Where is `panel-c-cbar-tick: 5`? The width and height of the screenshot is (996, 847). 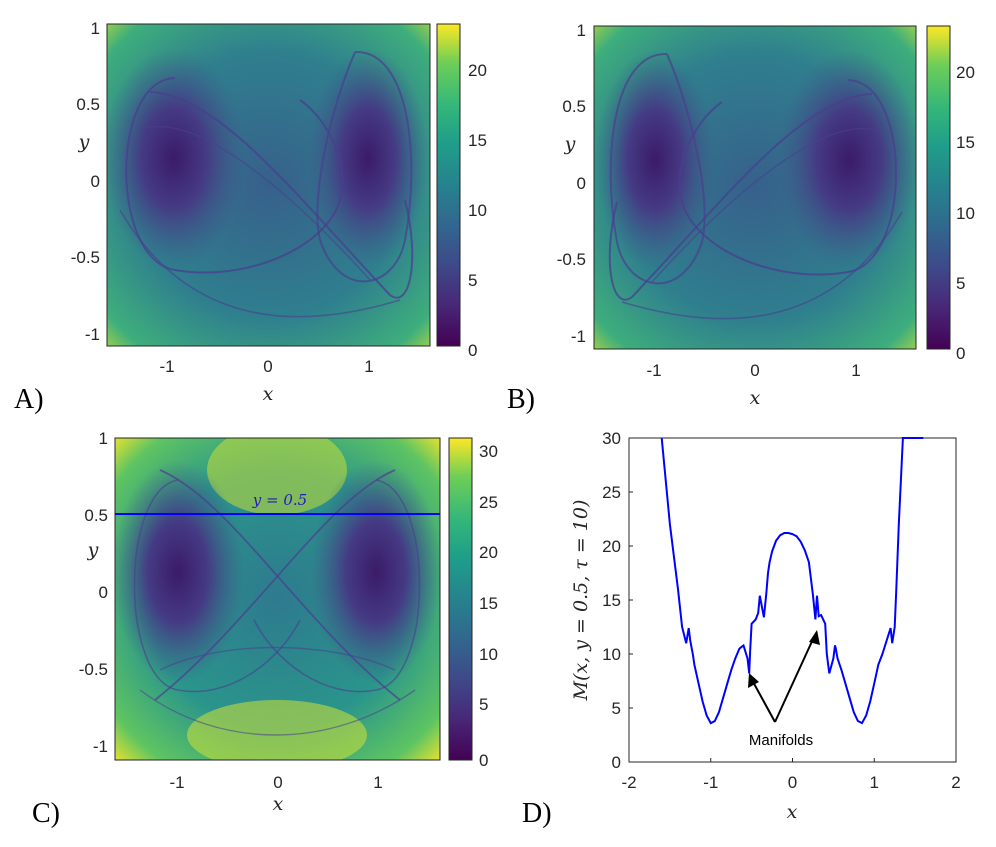
panel-c-cbar-tick: 5 is located at coordinates (483, 704).